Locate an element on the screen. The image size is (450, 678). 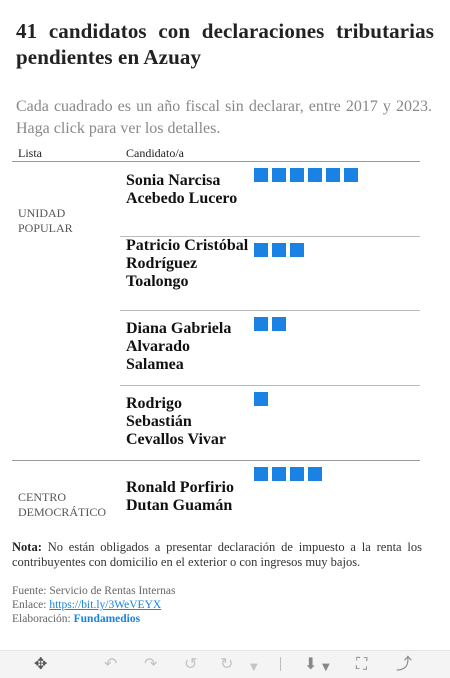
link-line: Enlace: https://bit.ly/3WeVEYX is located at coordinates (94, 605).